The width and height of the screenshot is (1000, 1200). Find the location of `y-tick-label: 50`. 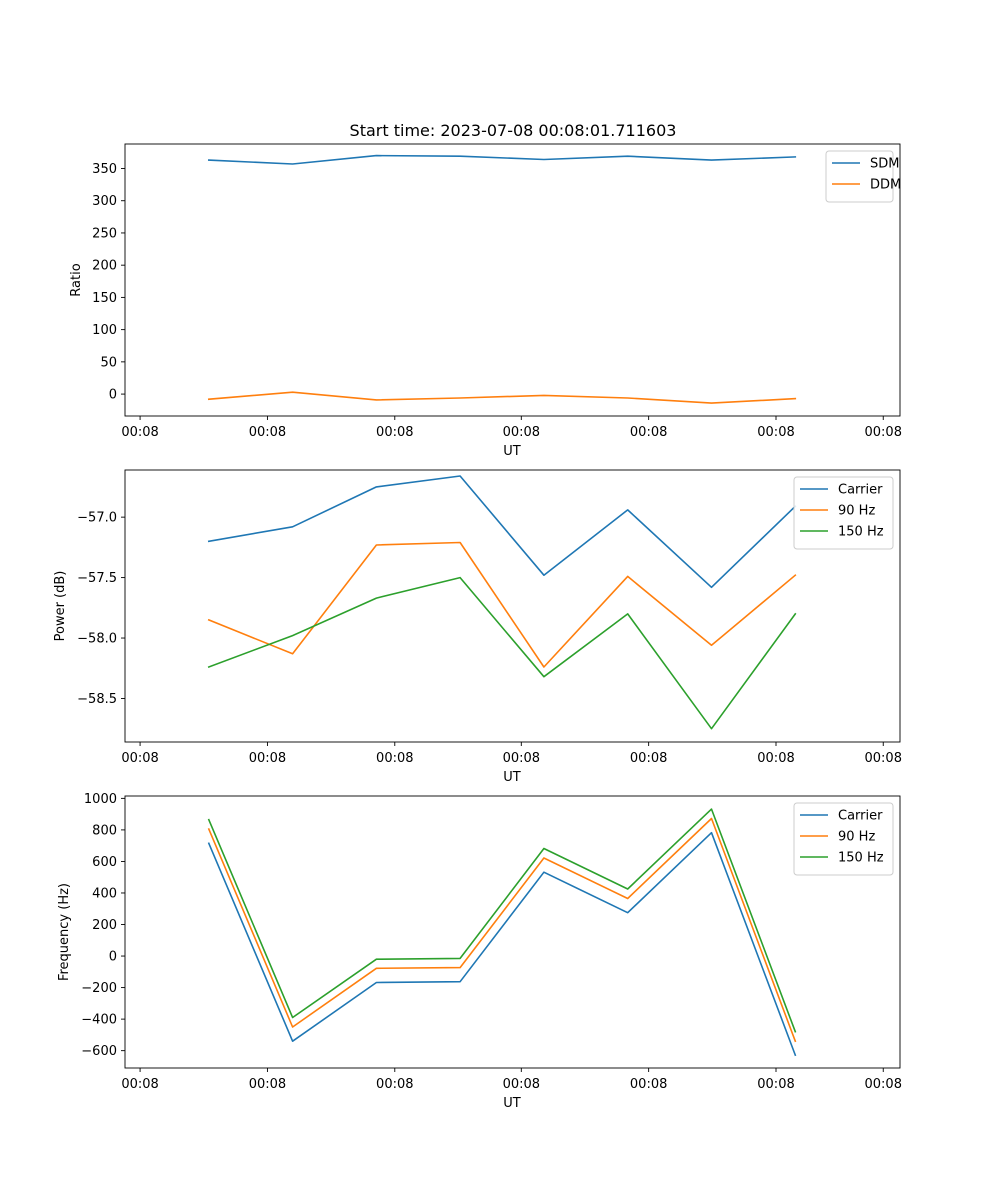

y-tick-label: 50 is located at coordinates (108, 362).